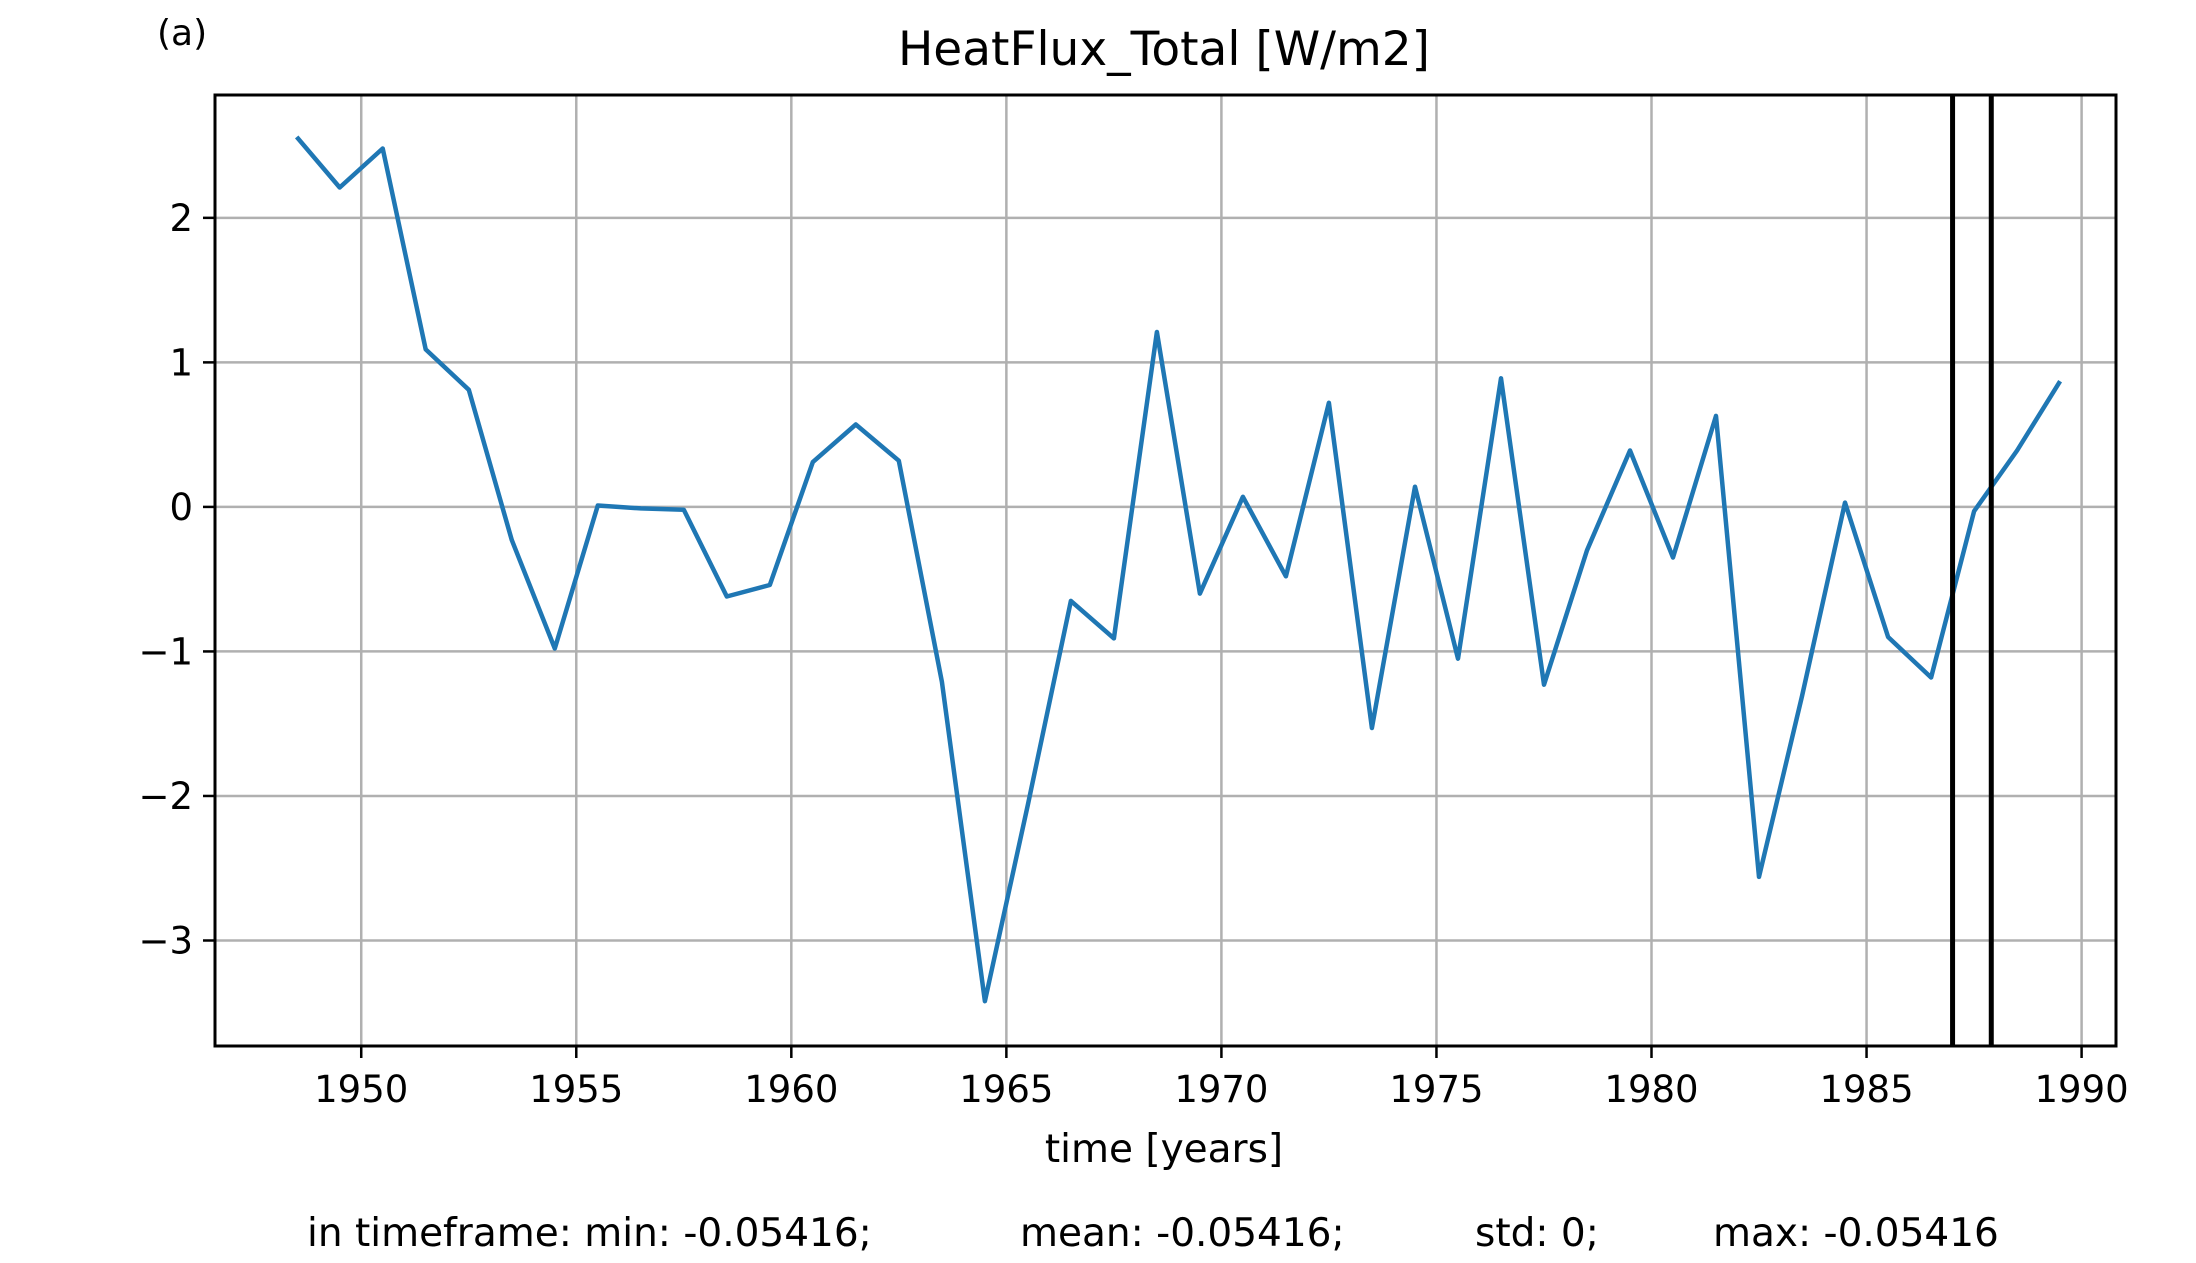 This screenshot has width=2196, height=1263. I want to click on chart-title: HeatFlux_Total [W/m2], so click(1164, 49).